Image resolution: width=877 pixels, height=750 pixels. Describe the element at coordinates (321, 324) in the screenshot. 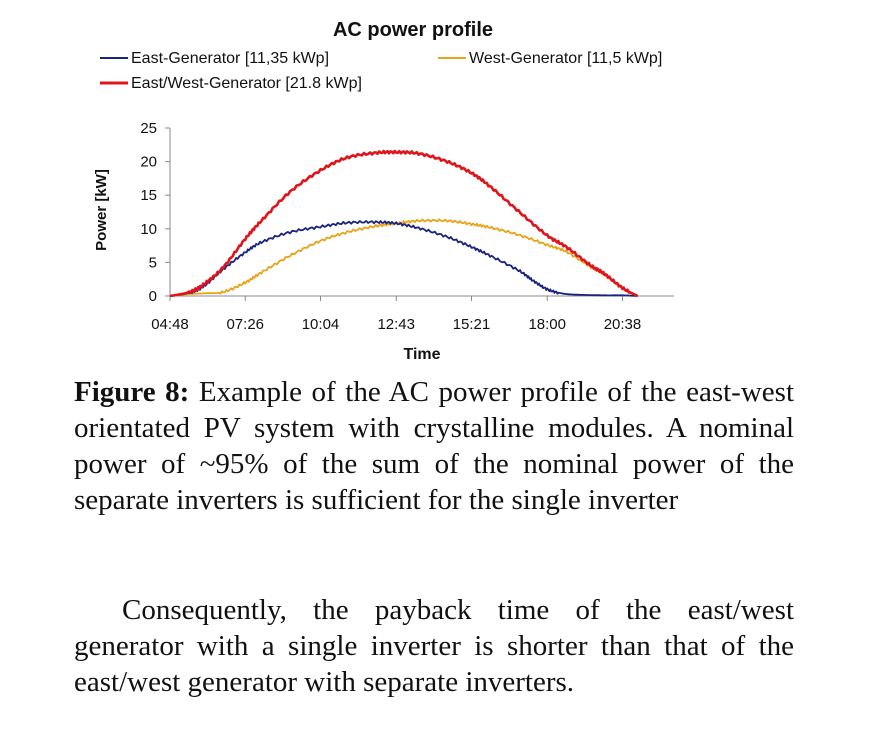

I see `x-tick-label: 10:04` at that location.